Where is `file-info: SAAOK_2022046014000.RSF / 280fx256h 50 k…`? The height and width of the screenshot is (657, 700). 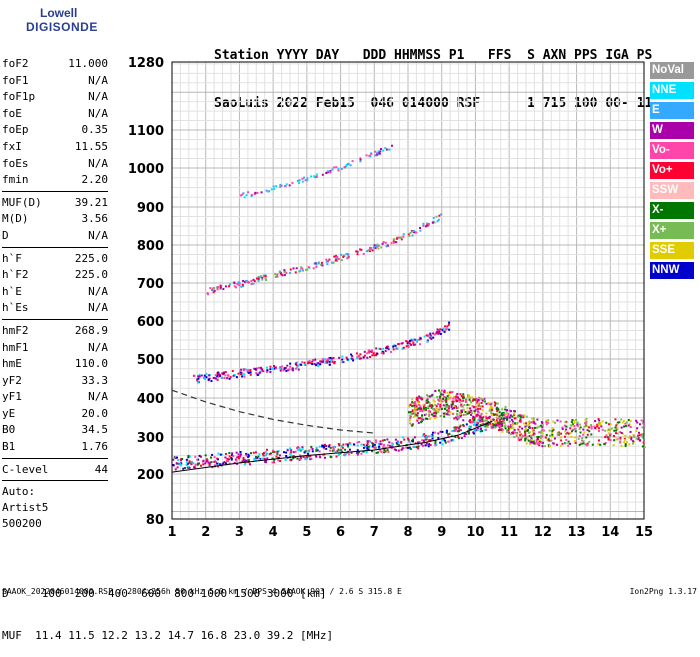
file-info: SAAOK_2022046014000.RSF / 280fx256h 50 k… is located at coordinates (202, 591).